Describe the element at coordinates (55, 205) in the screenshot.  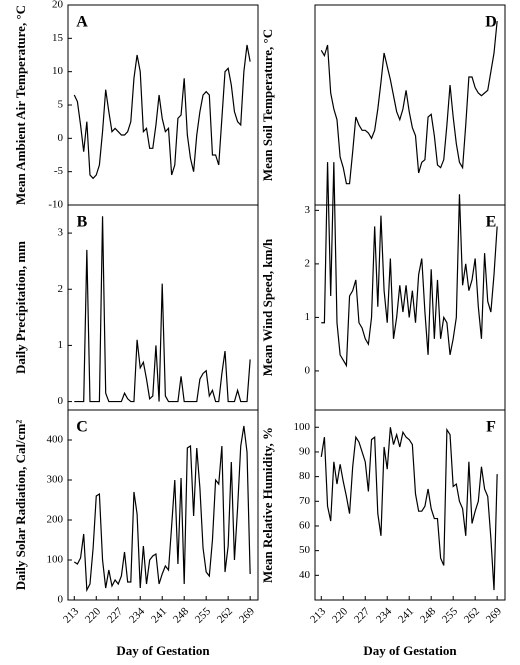
I see `y-tick-label: -10` at that location.